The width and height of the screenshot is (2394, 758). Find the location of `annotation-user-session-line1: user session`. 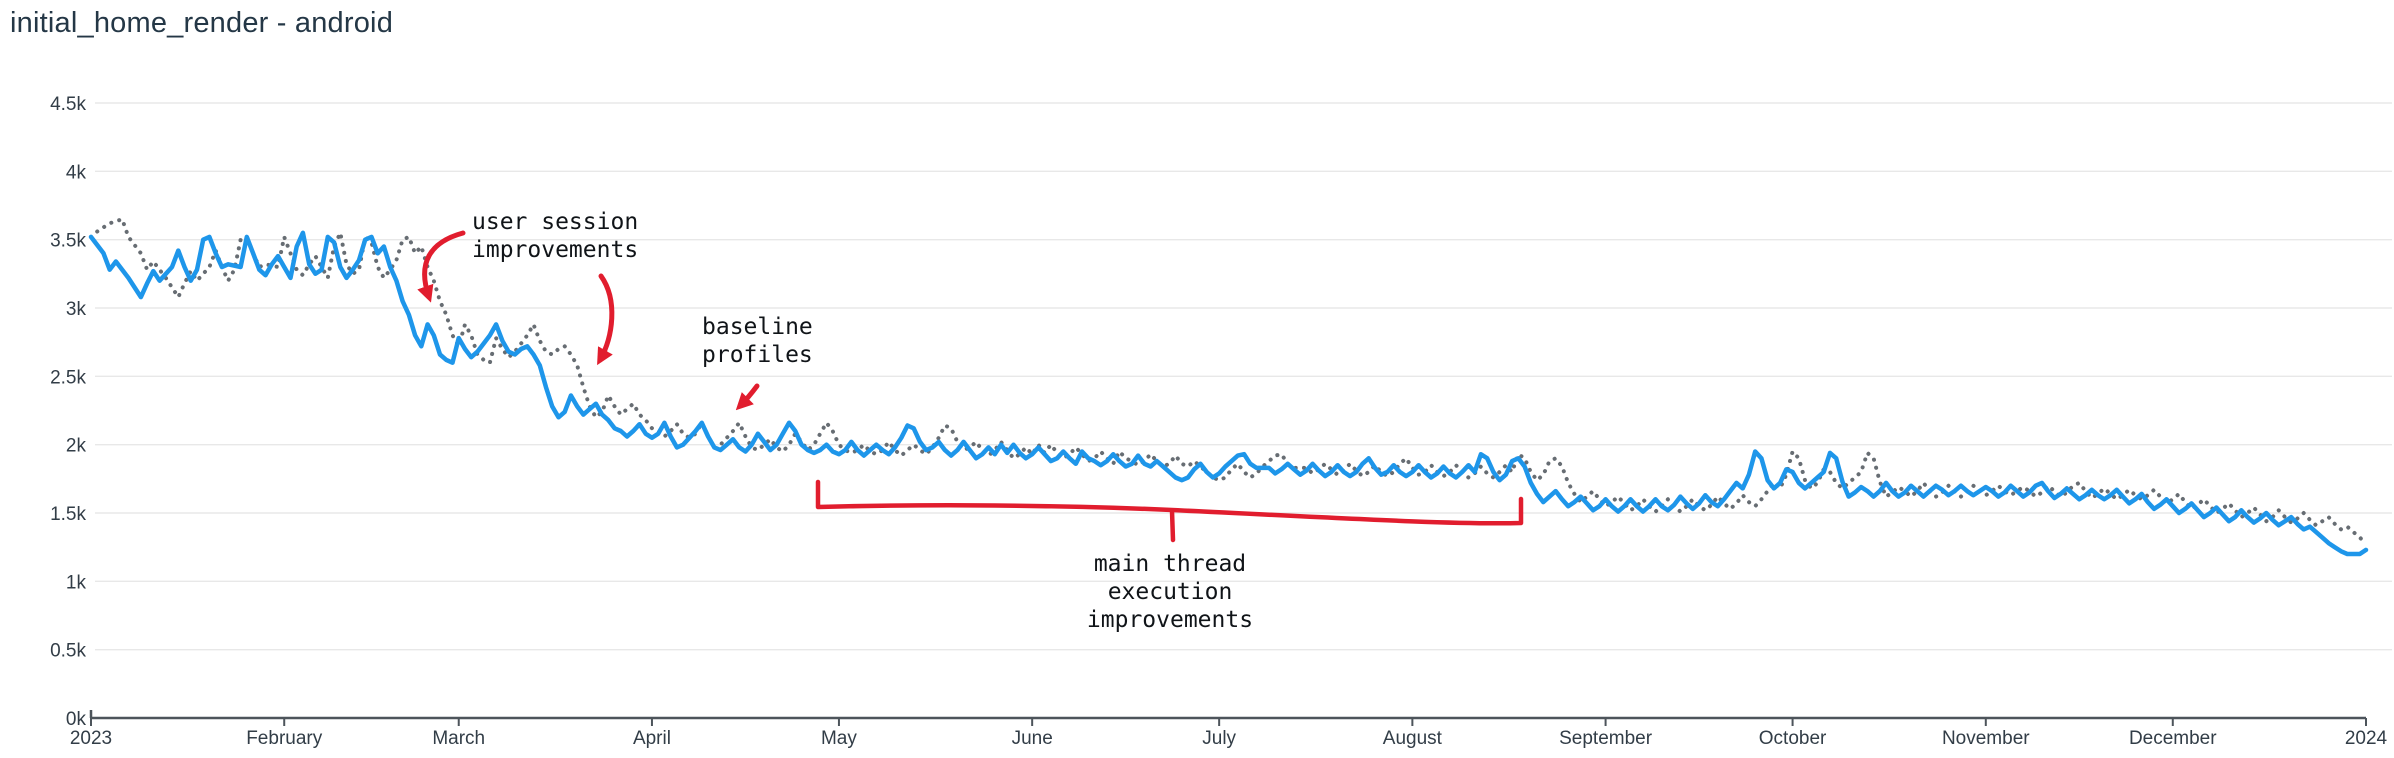

annotation-user-session-line1: user session is located at coordinates (555, 222).